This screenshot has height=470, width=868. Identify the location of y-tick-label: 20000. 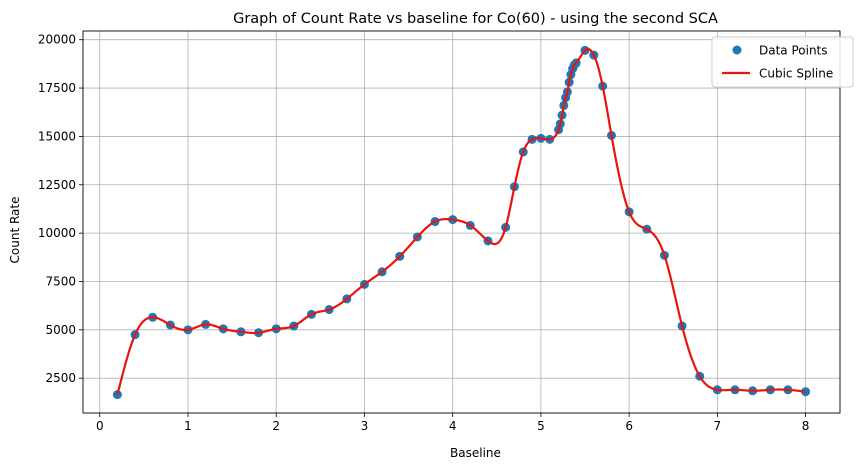
(57, 40).